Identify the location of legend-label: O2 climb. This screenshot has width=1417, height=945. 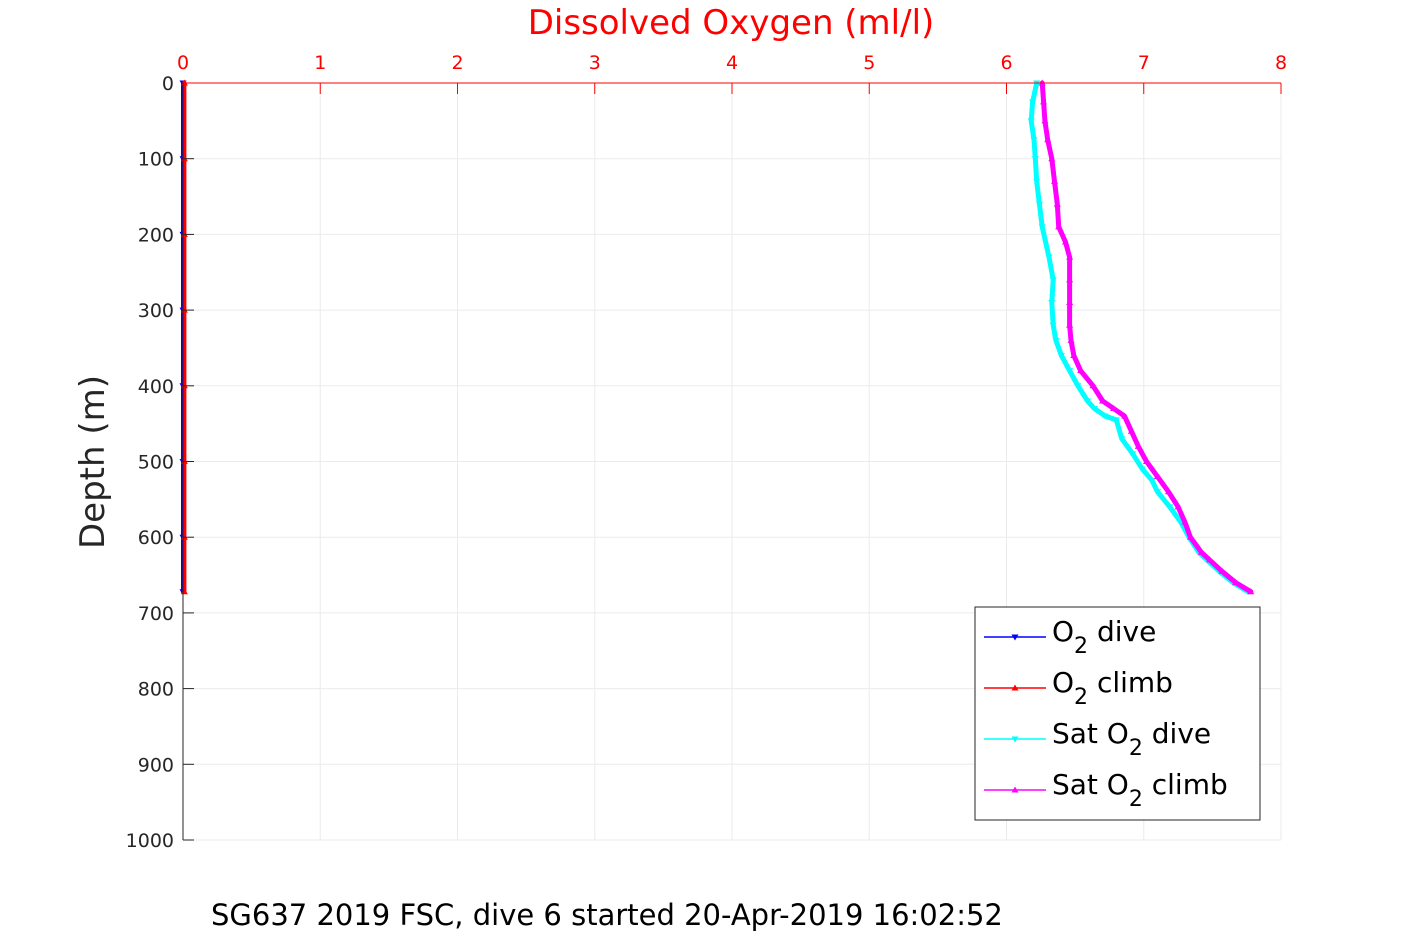
(1112, 688).